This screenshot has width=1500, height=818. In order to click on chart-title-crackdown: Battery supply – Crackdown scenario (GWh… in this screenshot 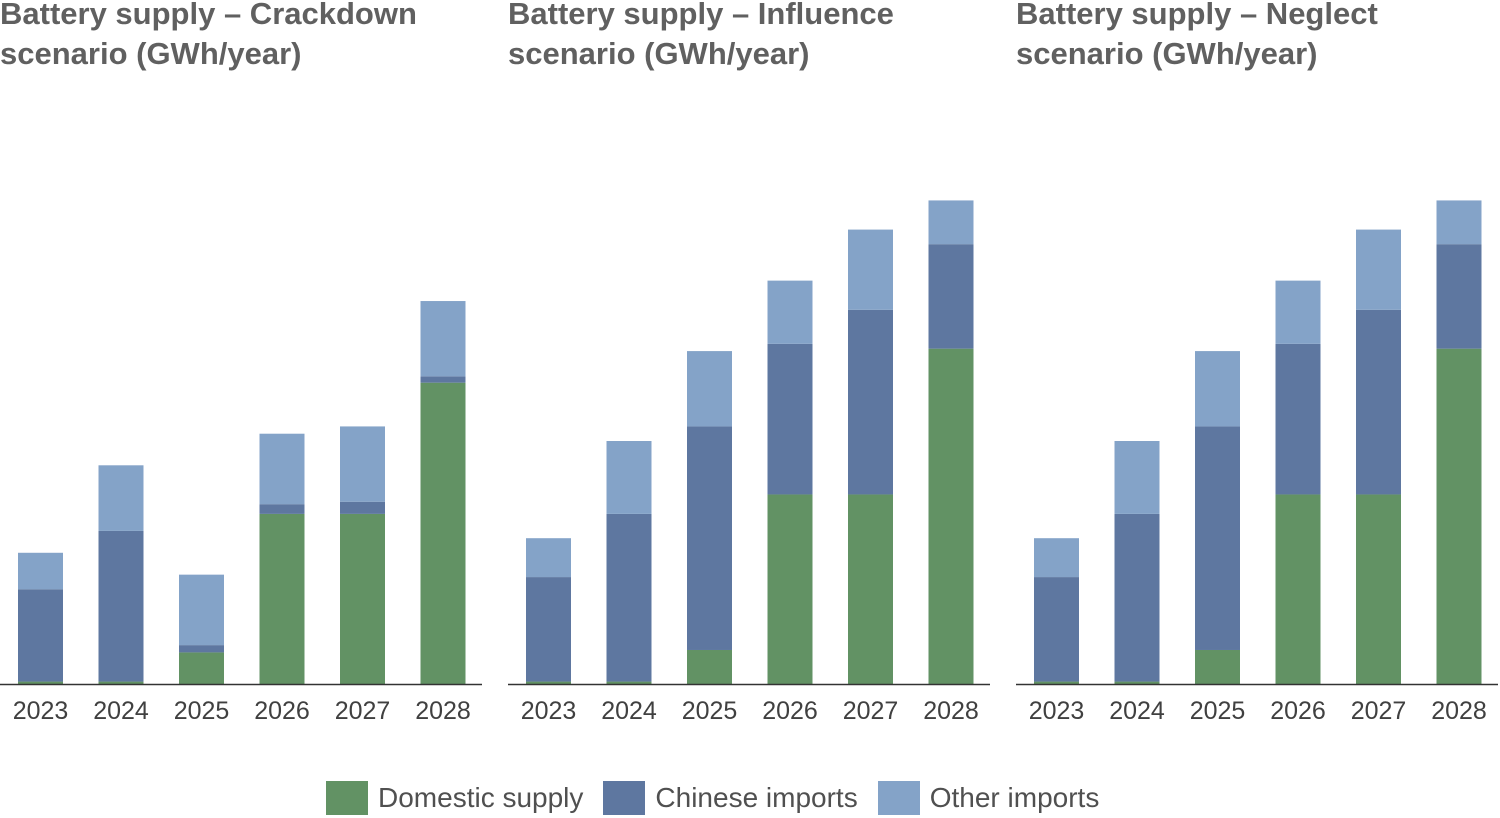, I will do `click(208, 35)`.